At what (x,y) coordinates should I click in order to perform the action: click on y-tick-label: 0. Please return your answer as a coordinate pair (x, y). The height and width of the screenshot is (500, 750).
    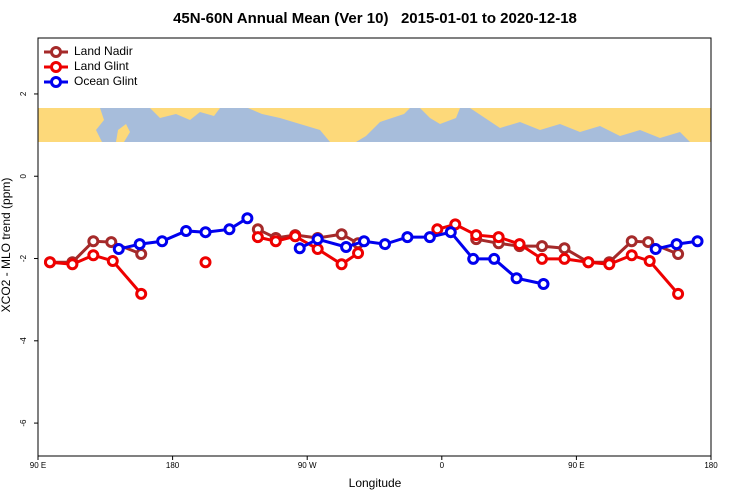
    Looking at the image, I should click on (23, 175).